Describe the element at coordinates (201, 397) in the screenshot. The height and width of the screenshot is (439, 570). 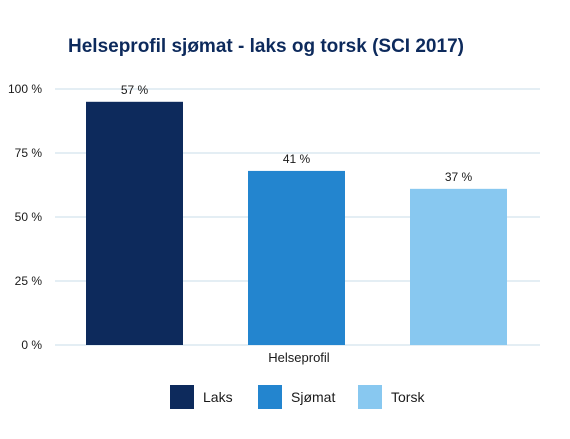
I see `legend-item-laks: Laks` at that location.